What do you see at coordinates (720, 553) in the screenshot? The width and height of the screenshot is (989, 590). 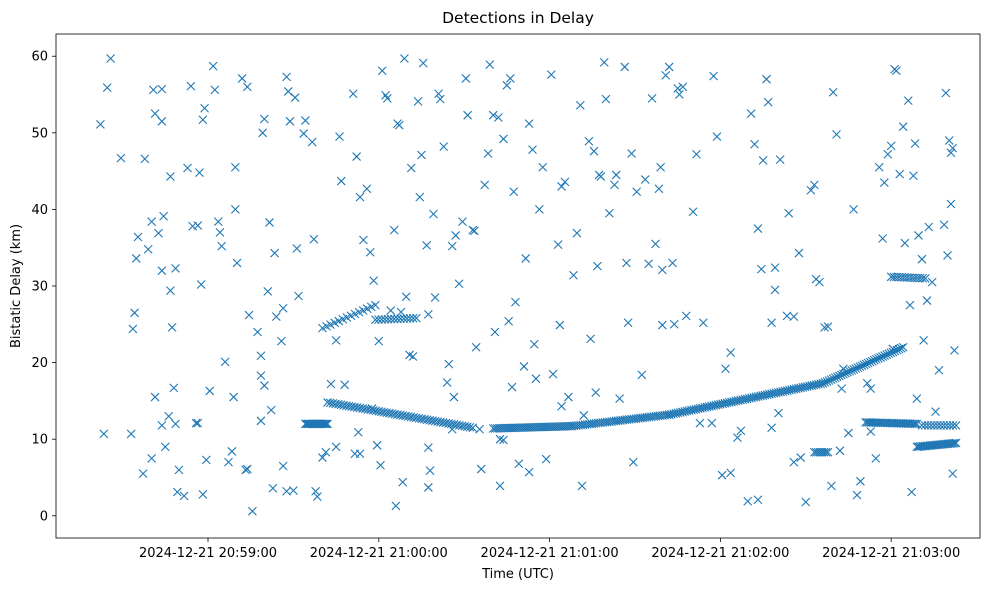 I see `x-tick-label: 2024-12-21 21:02:00` at bounding box center [720, 553].